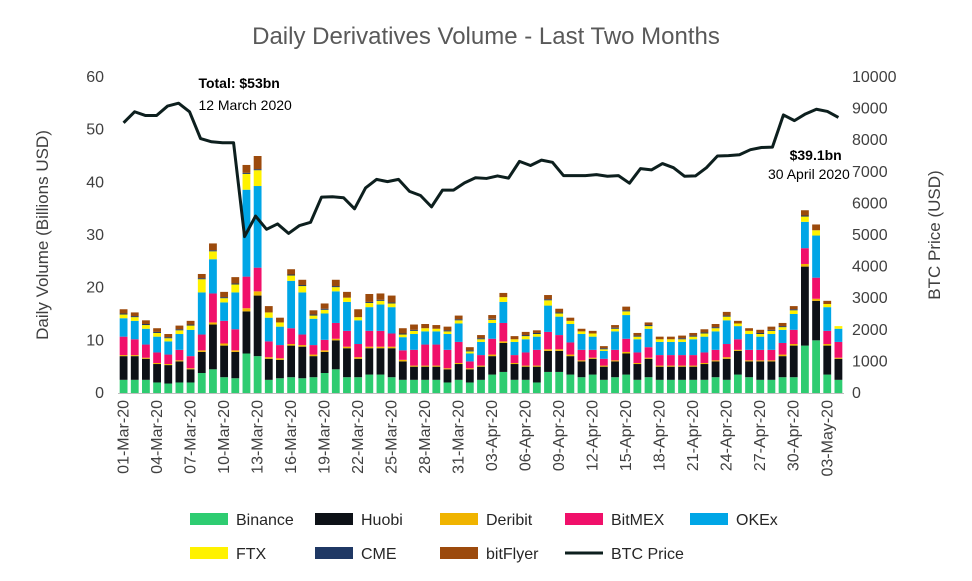 Image resolution: width=972 pixels, height=581 pixels. I want to click on annotation-subtitle: 30 April 2020, so click(809, 174).